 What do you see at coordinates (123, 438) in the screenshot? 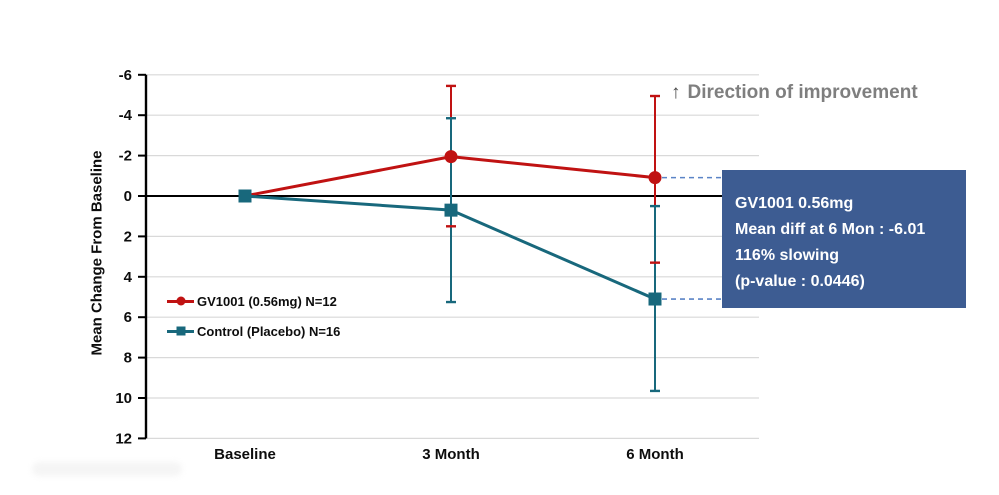
I see `y-tick-label: 12` at bounding box center [123, 438].